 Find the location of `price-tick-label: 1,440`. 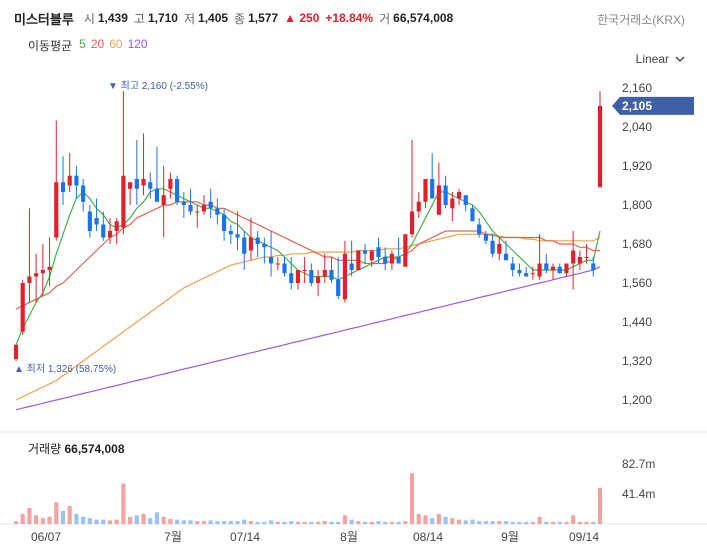

price-tick-label: 1,440 is located at coordinates (637, 322).